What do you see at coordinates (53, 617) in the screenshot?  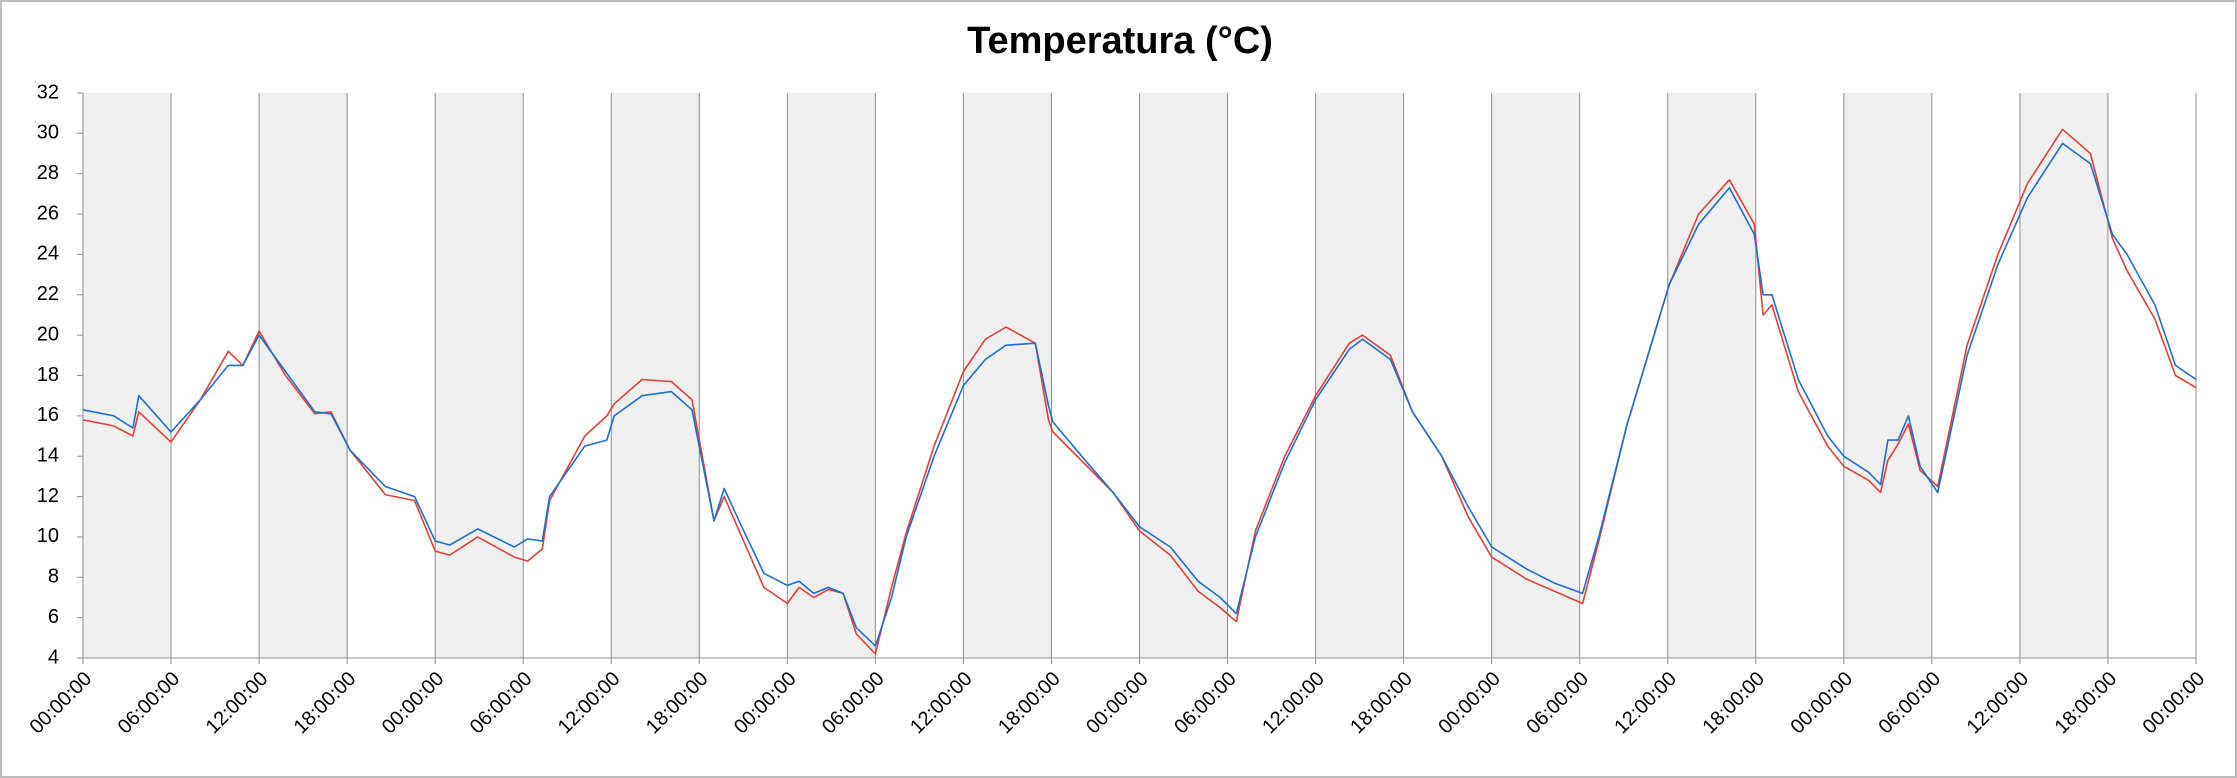 I see `y-tick-label: 6` at bounding box center [53, 617].